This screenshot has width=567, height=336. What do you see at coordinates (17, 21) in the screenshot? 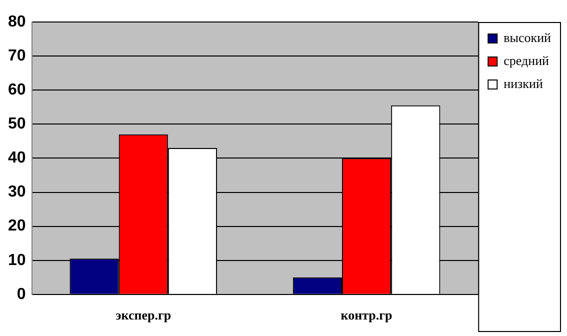
I see `y-tick-label: 80` at bounding box center [17, 21].